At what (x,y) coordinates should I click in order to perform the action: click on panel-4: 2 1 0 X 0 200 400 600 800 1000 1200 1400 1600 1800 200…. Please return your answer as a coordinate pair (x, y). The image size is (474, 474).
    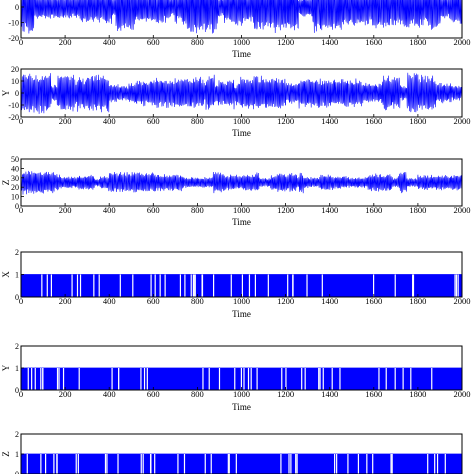
    Looking at the image, I should click on (236, 283).